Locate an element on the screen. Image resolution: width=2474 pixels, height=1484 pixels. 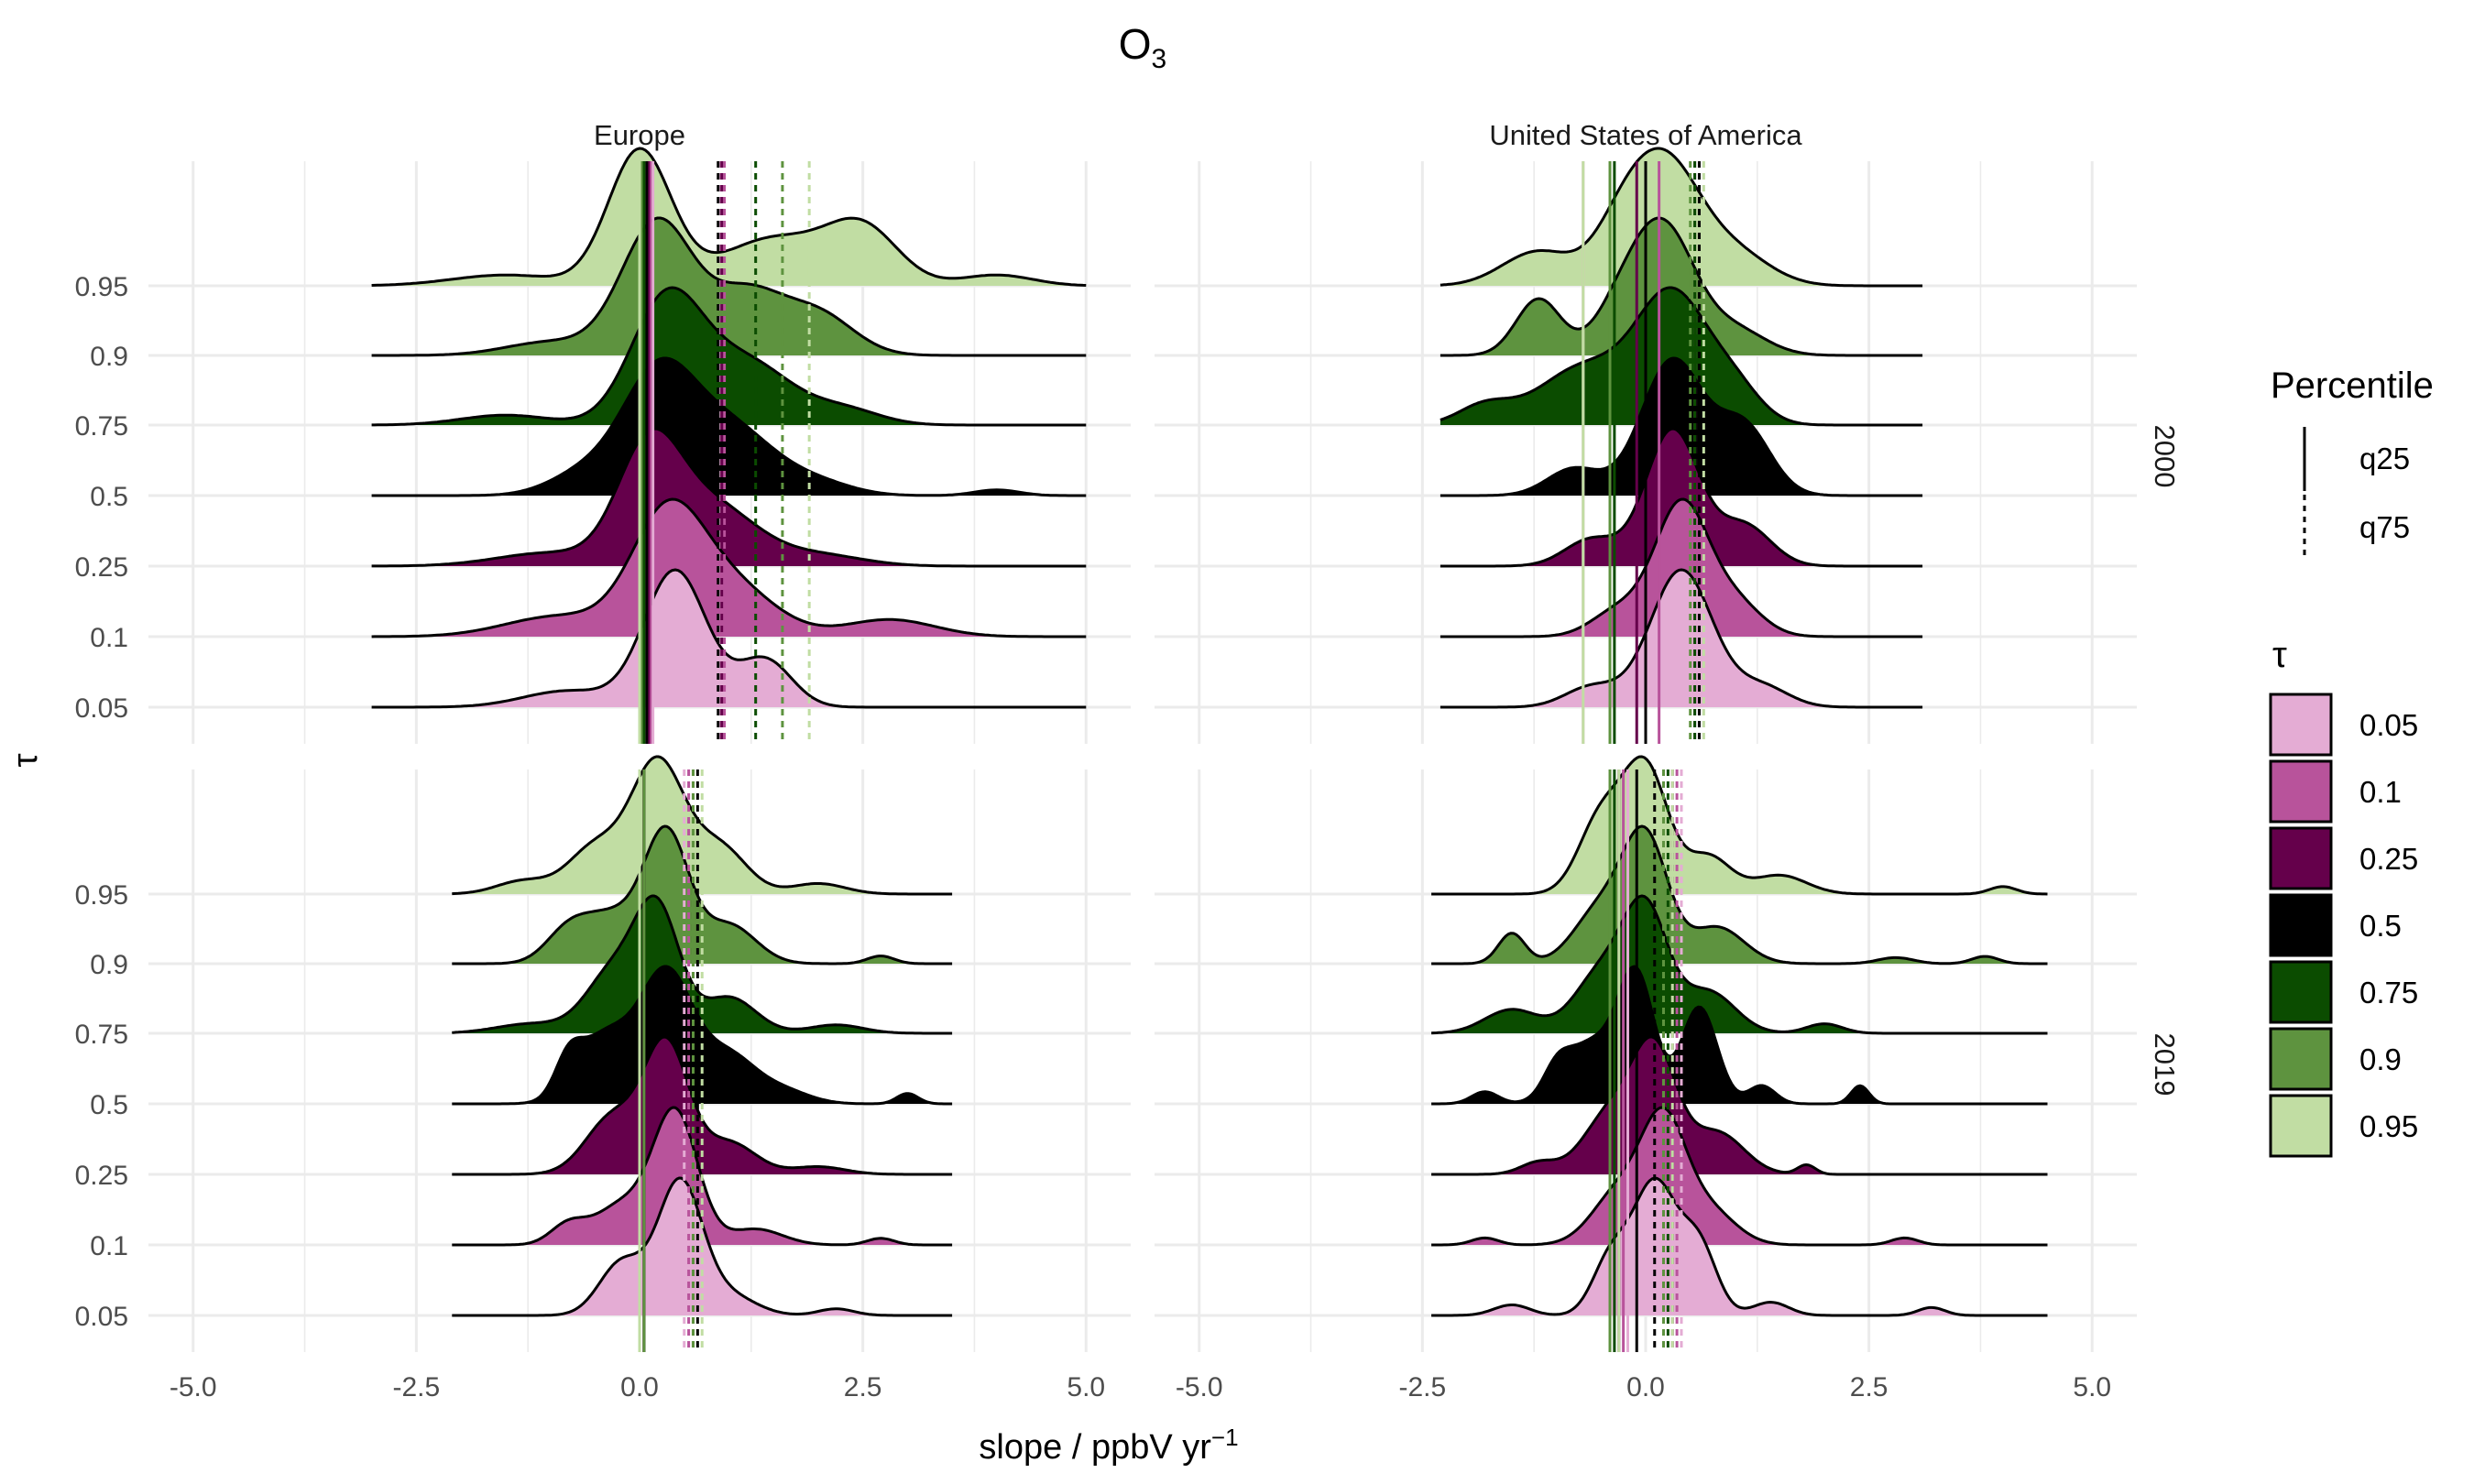
ridge-outline-usa-2019-tau-0.05 is located at coordinates (1739, 1247).